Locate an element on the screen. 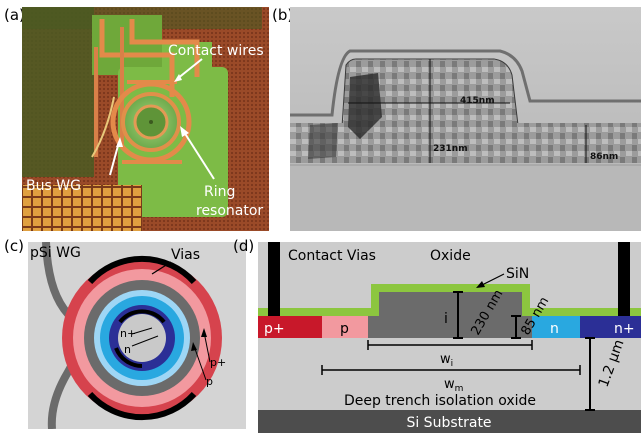 The width and height of the screenshot is (641, 433). n-region is located at coordinates (556, 327).